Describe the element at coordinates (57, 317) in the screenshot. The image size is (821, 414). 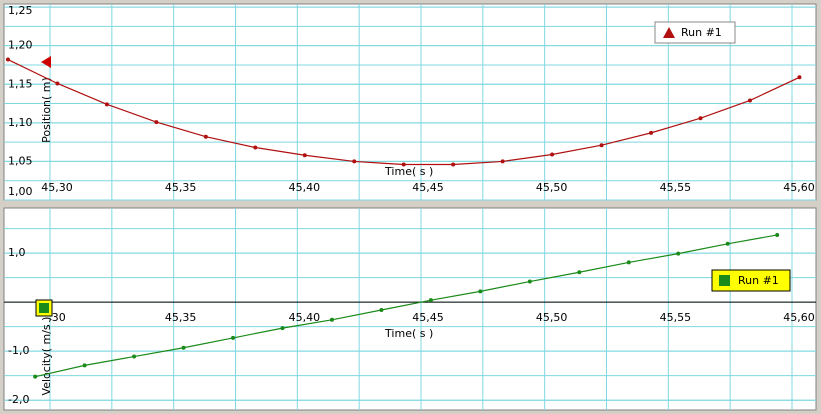
I see `x-tick-label: ,30` at that location.